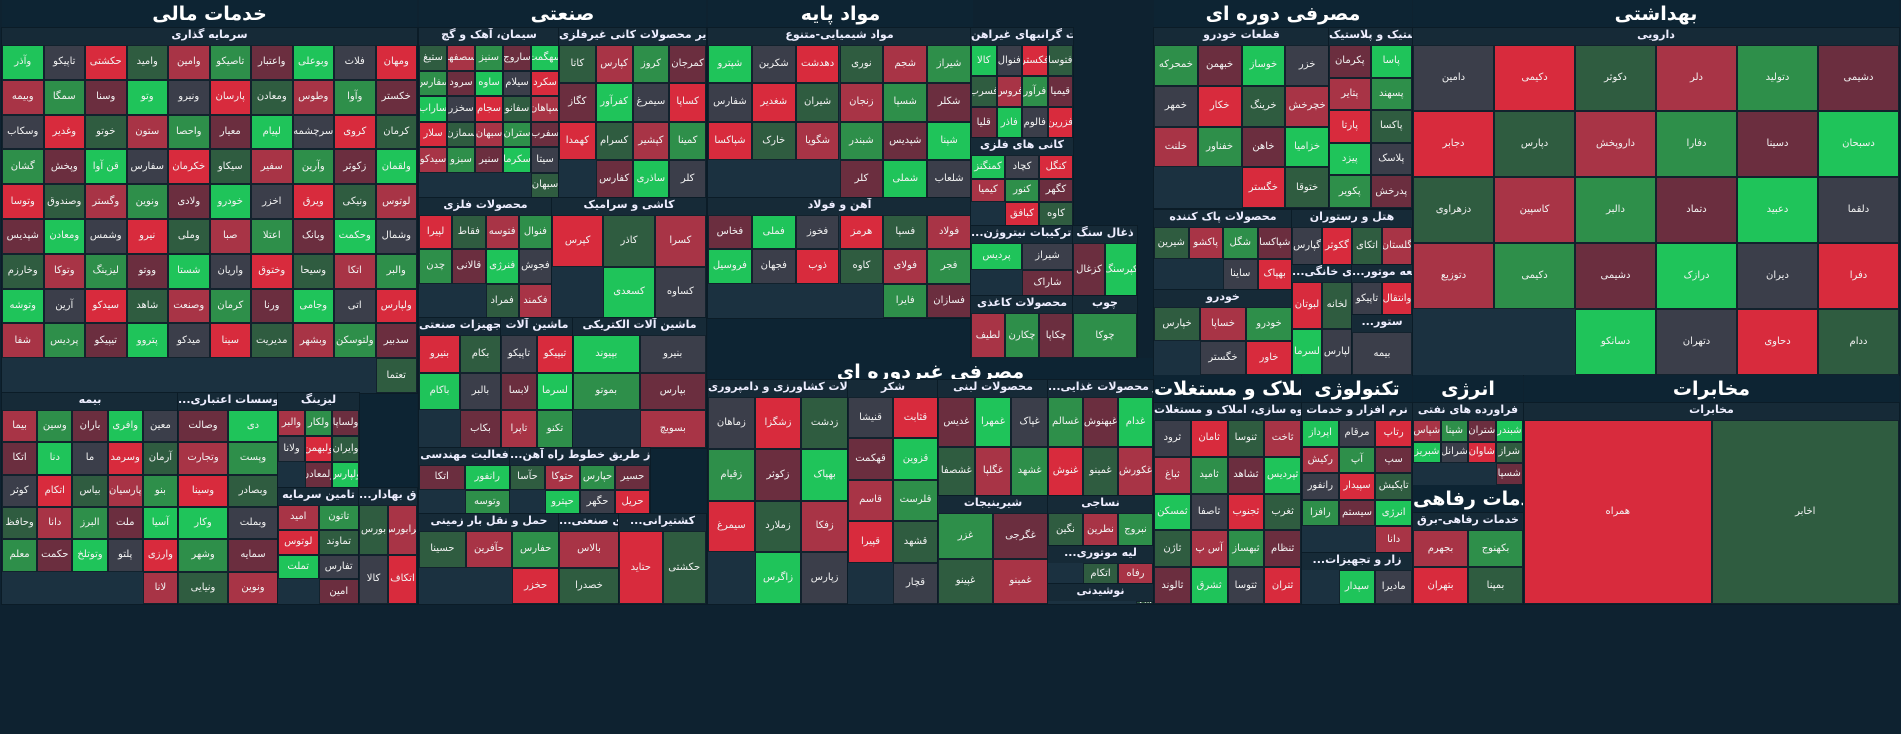  I want to click on stock-tile: ساروج, so click(517, 58).